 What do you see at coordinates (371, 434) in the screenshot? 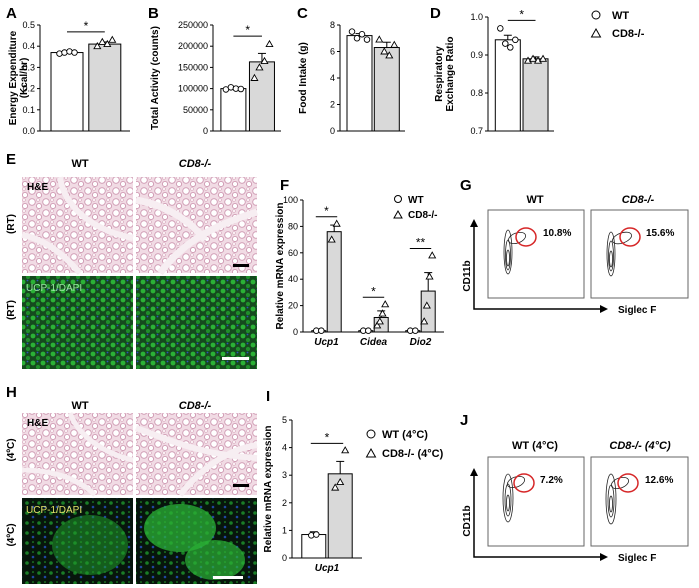
I see `legend-i-wt-marker` at bounding box center [371, 434].